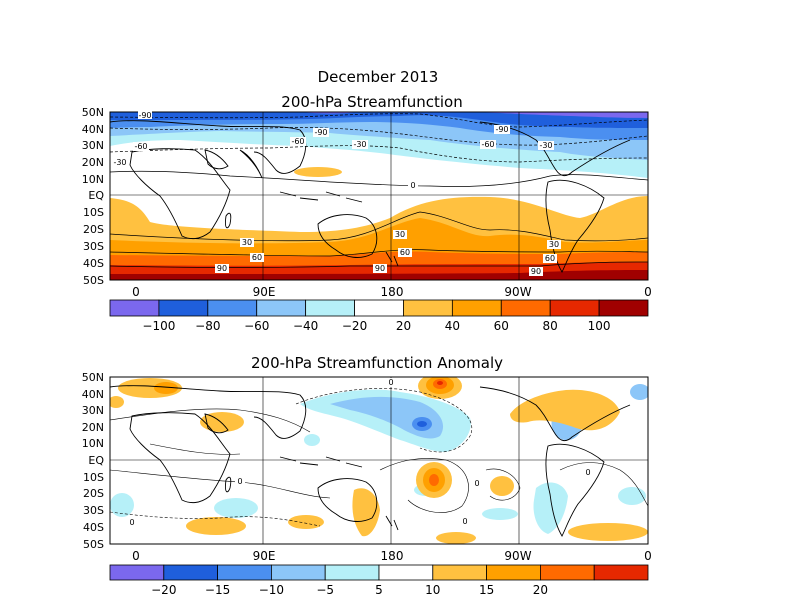  Describe the element at coordinates (215, 519) in the screenshot. I see `anom-contour-g` at that location.